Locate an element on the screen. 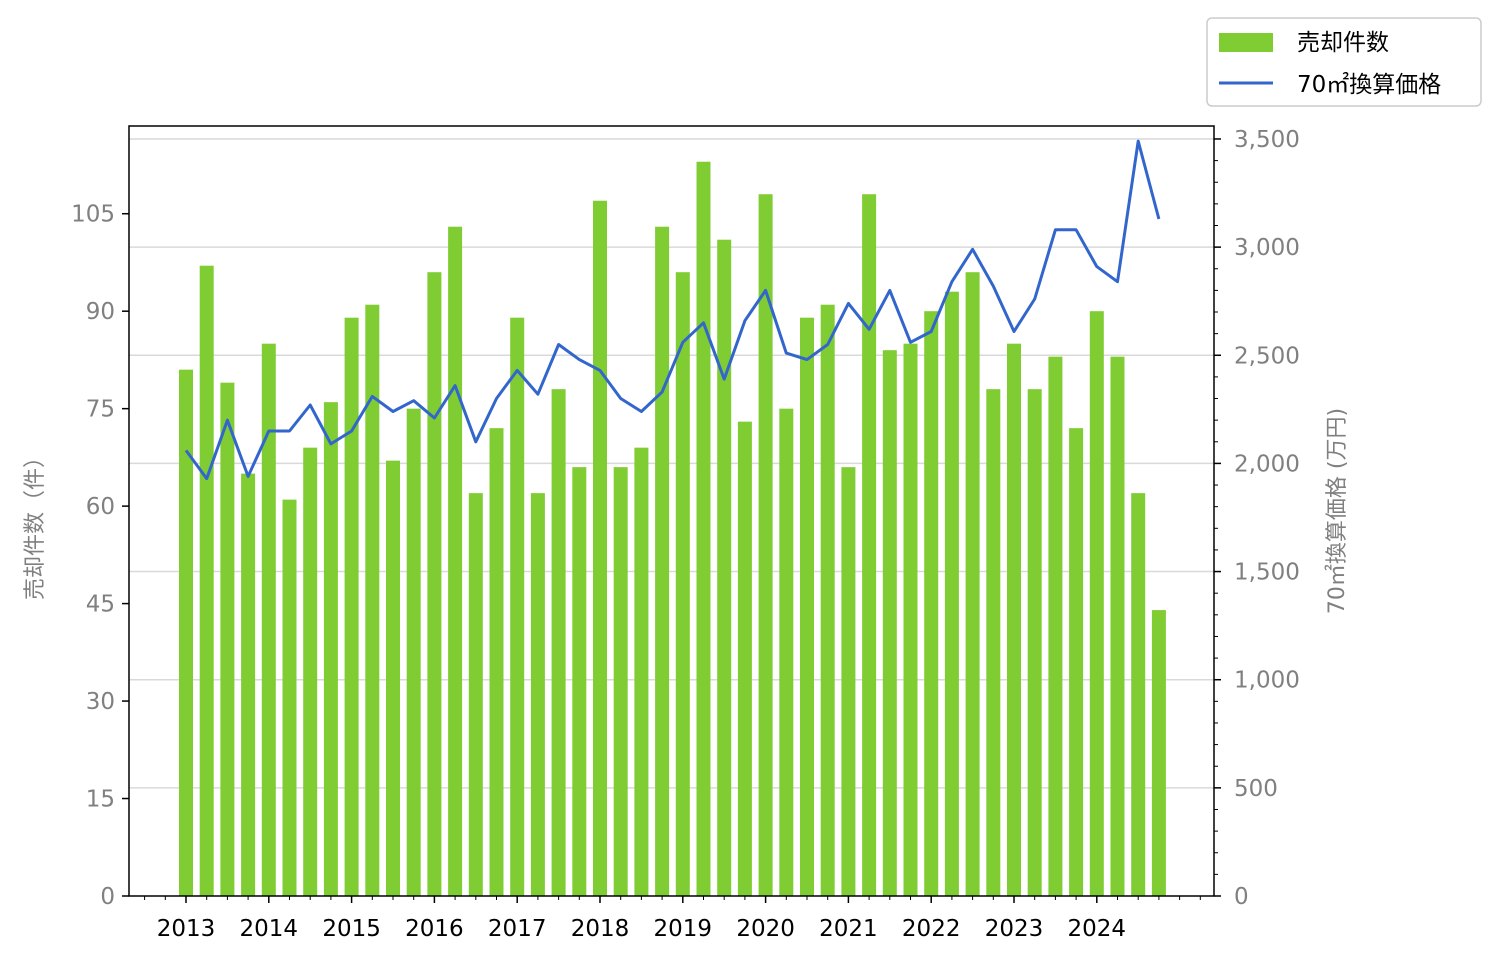 This screenshot has height=961, width=1500. left-tick-label: 15 is located at coordinates (100, 800).